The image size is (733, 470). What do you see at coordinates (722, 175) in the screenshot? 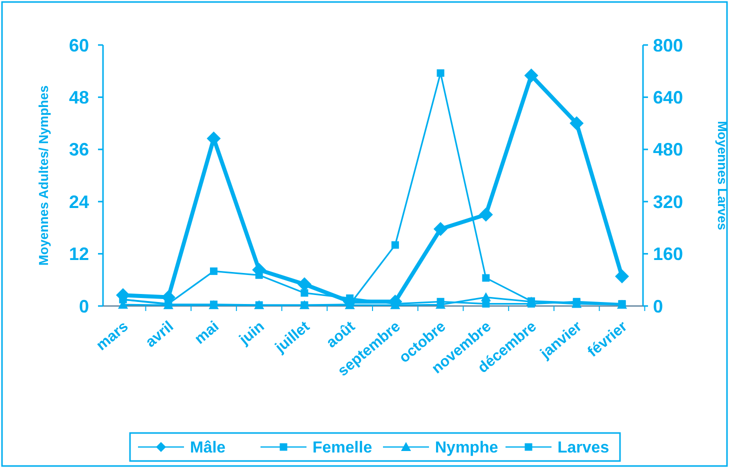
I see `y2-axis-title: Moyennes Larves` at bounding box center [722, 175].